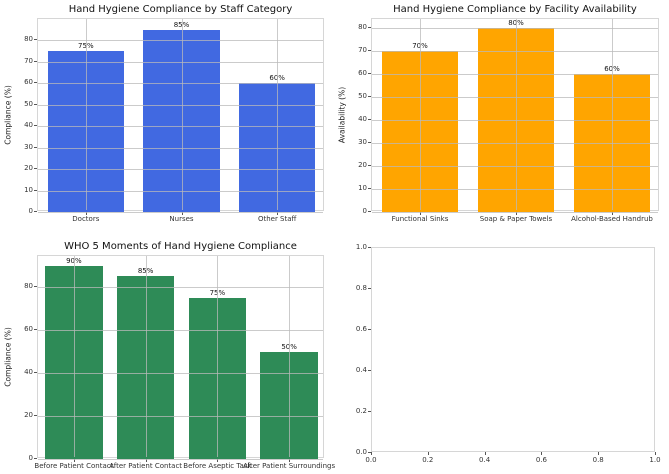  I want to click on bar-value-label: 50%, so click(289, 346).